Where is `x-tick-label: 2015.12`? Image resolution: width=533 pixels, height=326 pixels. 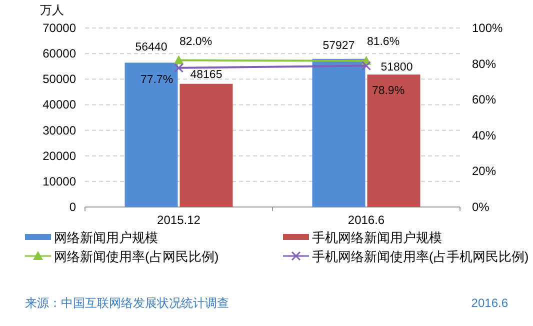 x-tick-label: 2015.12 is located at coordinates (179, 220).